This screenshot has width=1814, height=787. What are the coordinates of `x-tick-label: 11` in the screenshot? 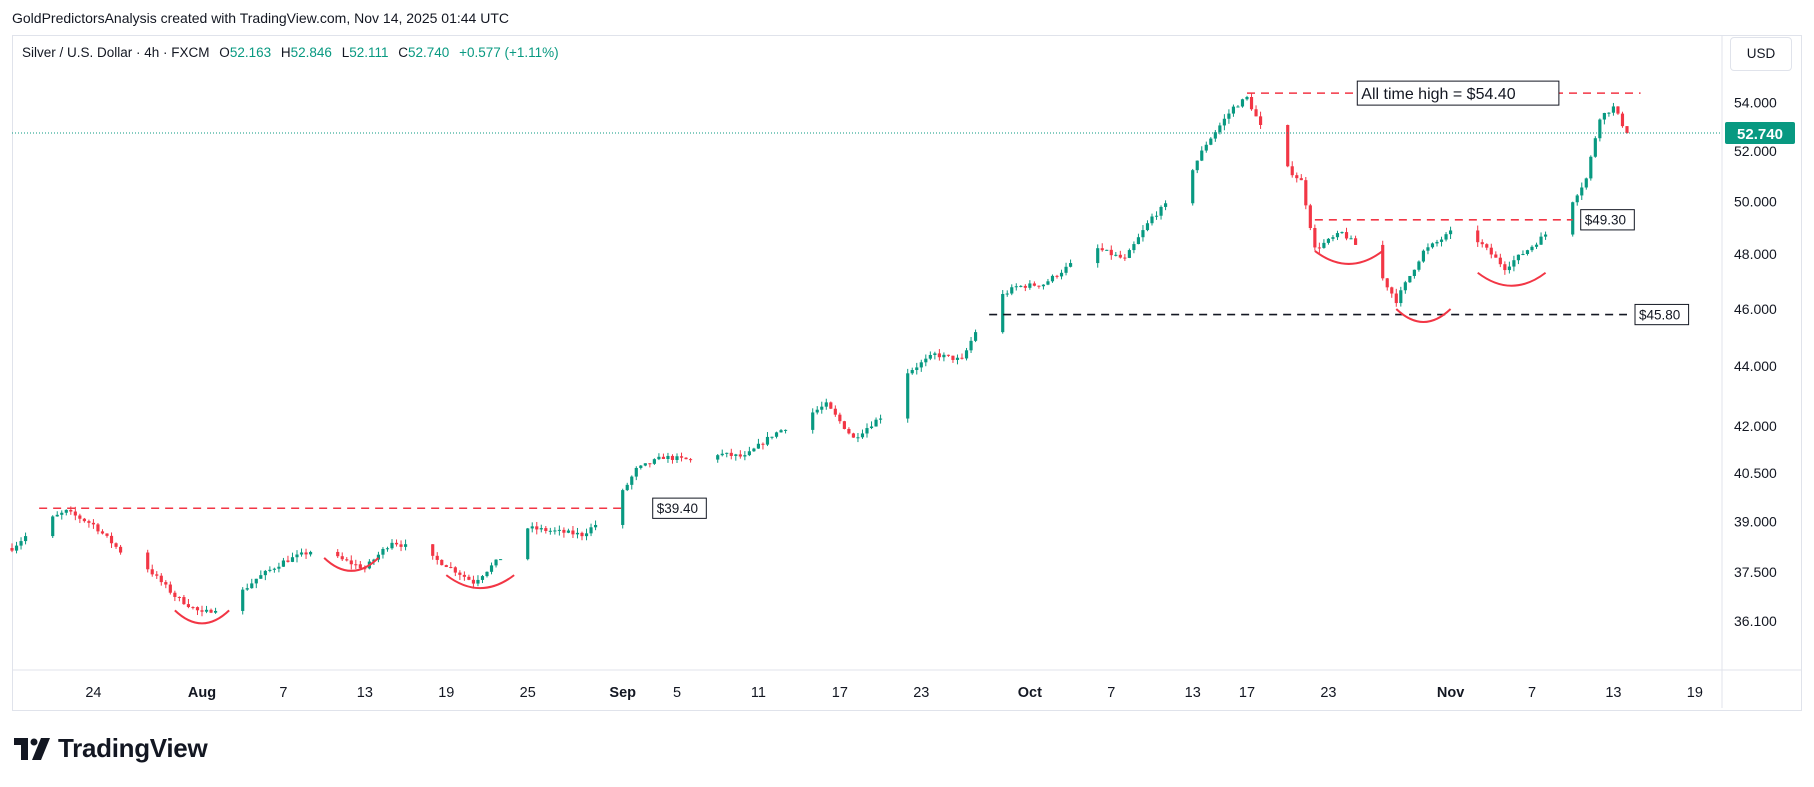 It's located at (758, 693).